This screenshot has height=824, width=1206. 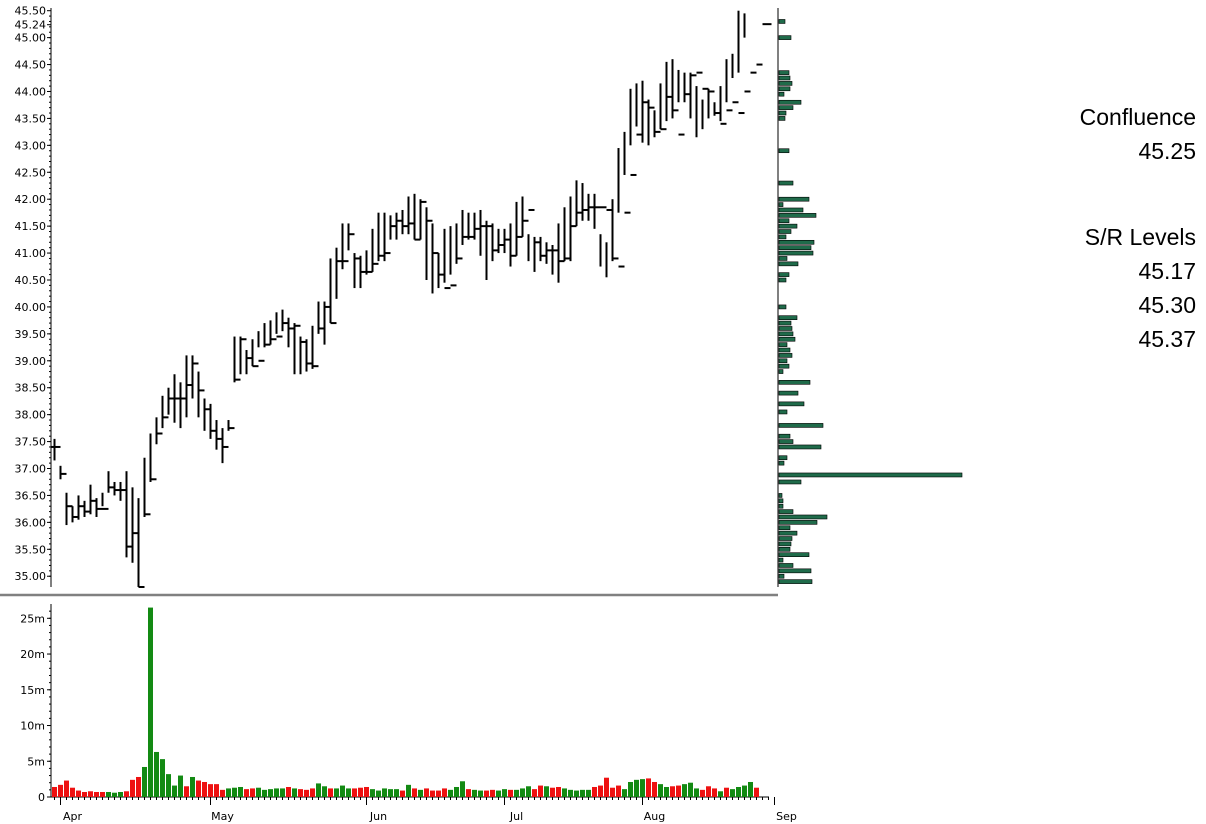 What do you see at coordinates (31, 469) in the screenshot?
I see `price-tick-label: 37.00` at bounding box center [31, 469].